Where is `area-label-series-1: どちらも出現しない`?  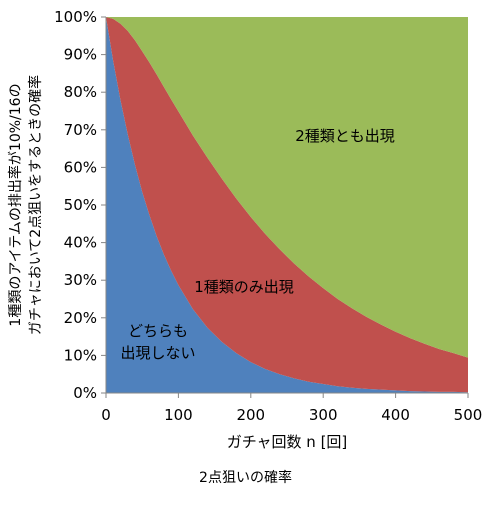 area-label-series-1: どちらも出現しない is located at coordinates (157, 342).